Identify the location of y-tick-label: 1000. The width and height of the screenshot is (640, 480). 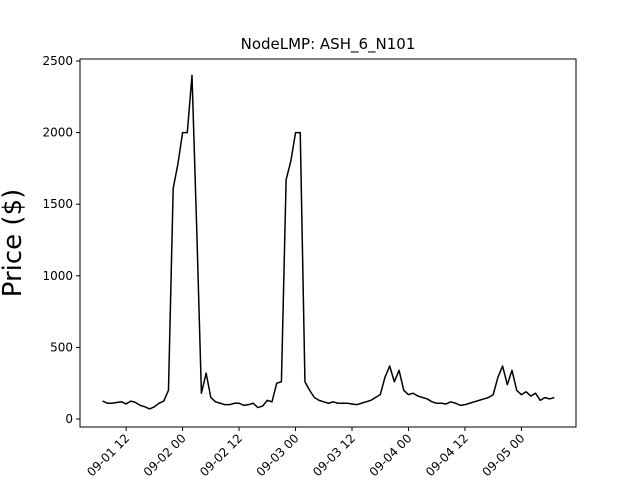
(57, 276).